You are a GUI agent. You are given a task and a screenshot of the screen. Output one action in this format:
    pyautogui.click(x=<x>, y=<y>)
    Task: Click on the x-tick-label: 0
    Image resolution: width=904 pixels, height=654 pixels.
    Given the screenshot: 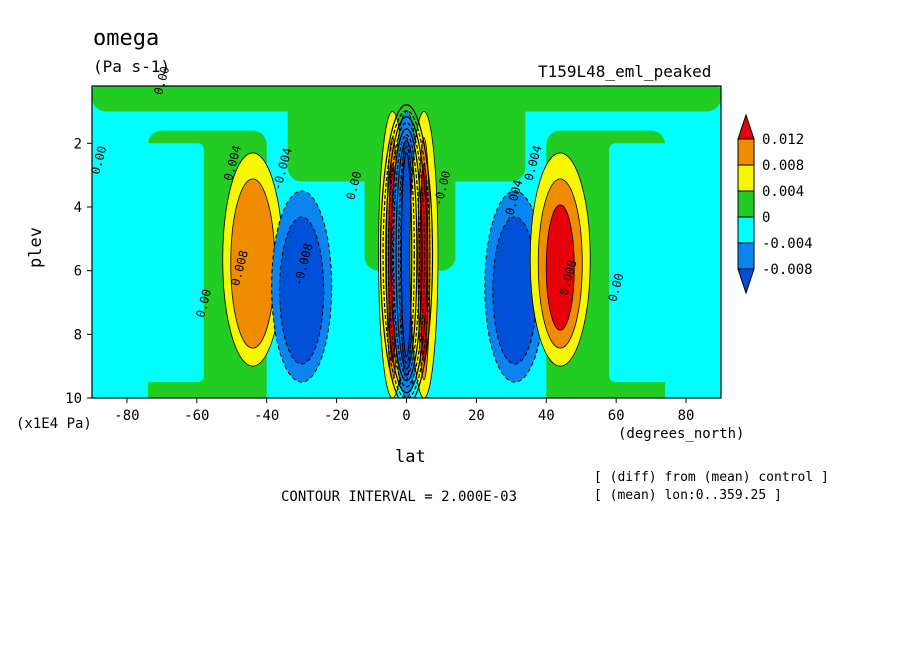 What is the action you would take?
    pyautogui.click(x=406, y=416)
    